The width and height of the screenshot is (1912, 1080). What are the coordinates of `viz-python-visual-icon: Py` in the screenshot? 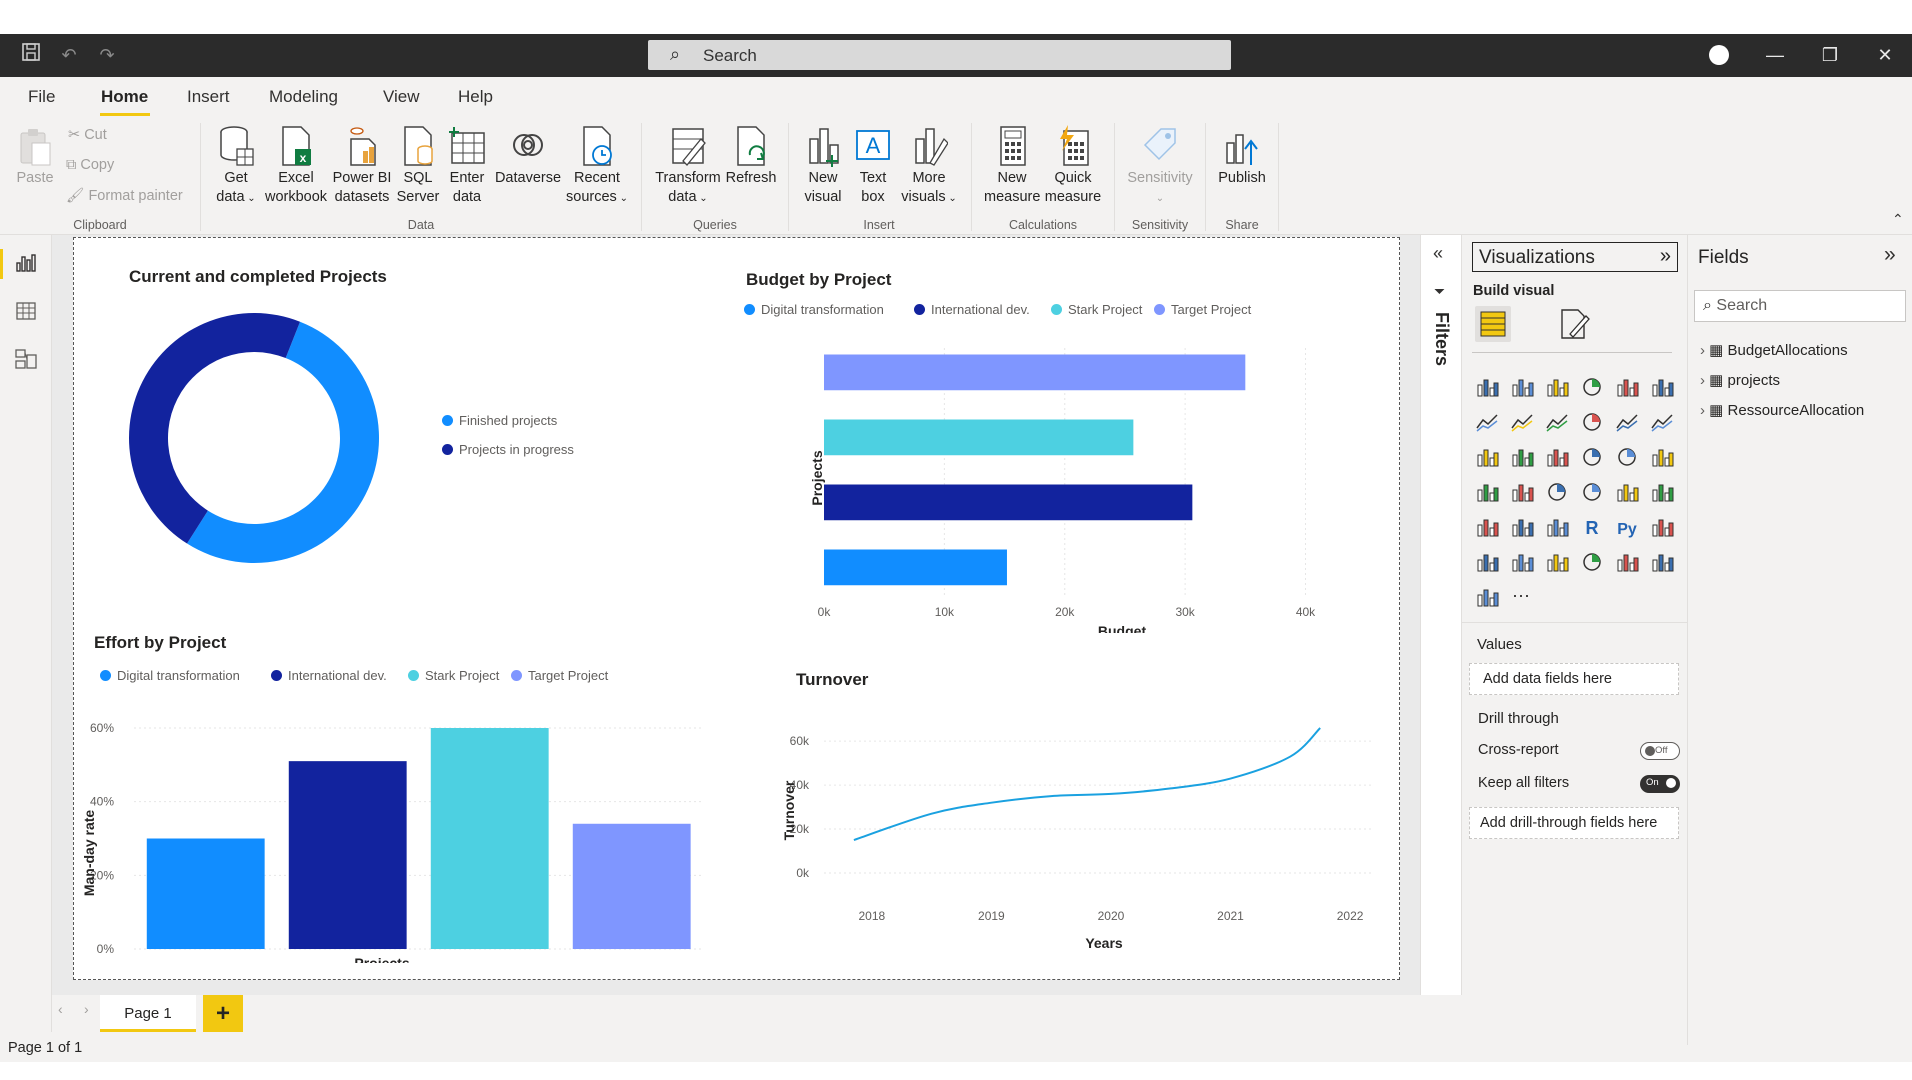 It's located at (1628, 528).